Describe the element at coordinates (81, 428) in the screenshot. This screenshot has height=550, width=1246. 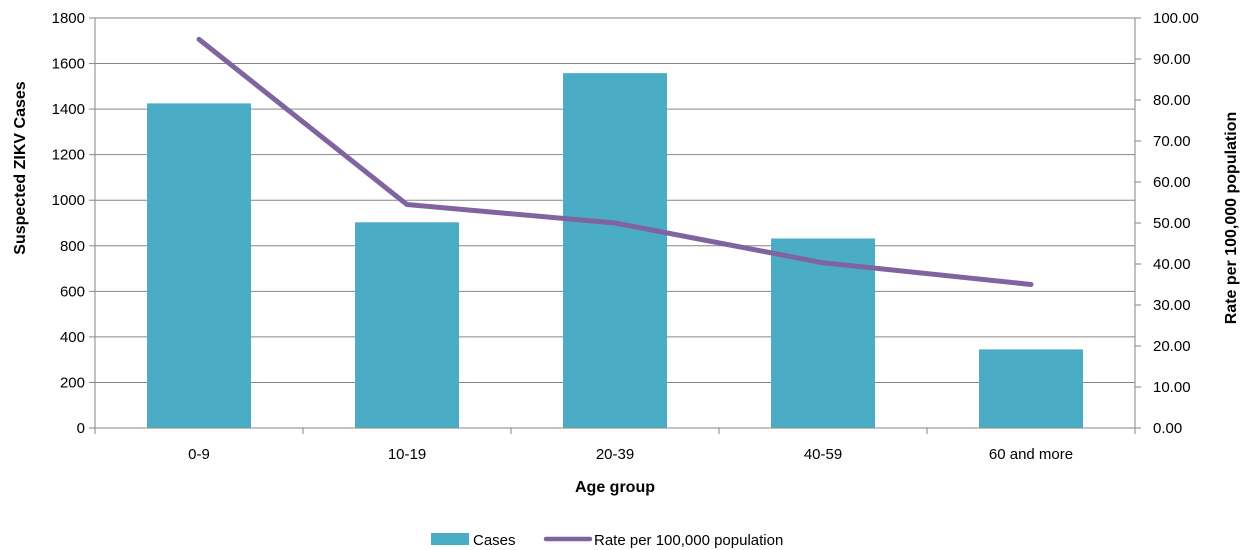
I see `y-tick-label: 0` at that location.